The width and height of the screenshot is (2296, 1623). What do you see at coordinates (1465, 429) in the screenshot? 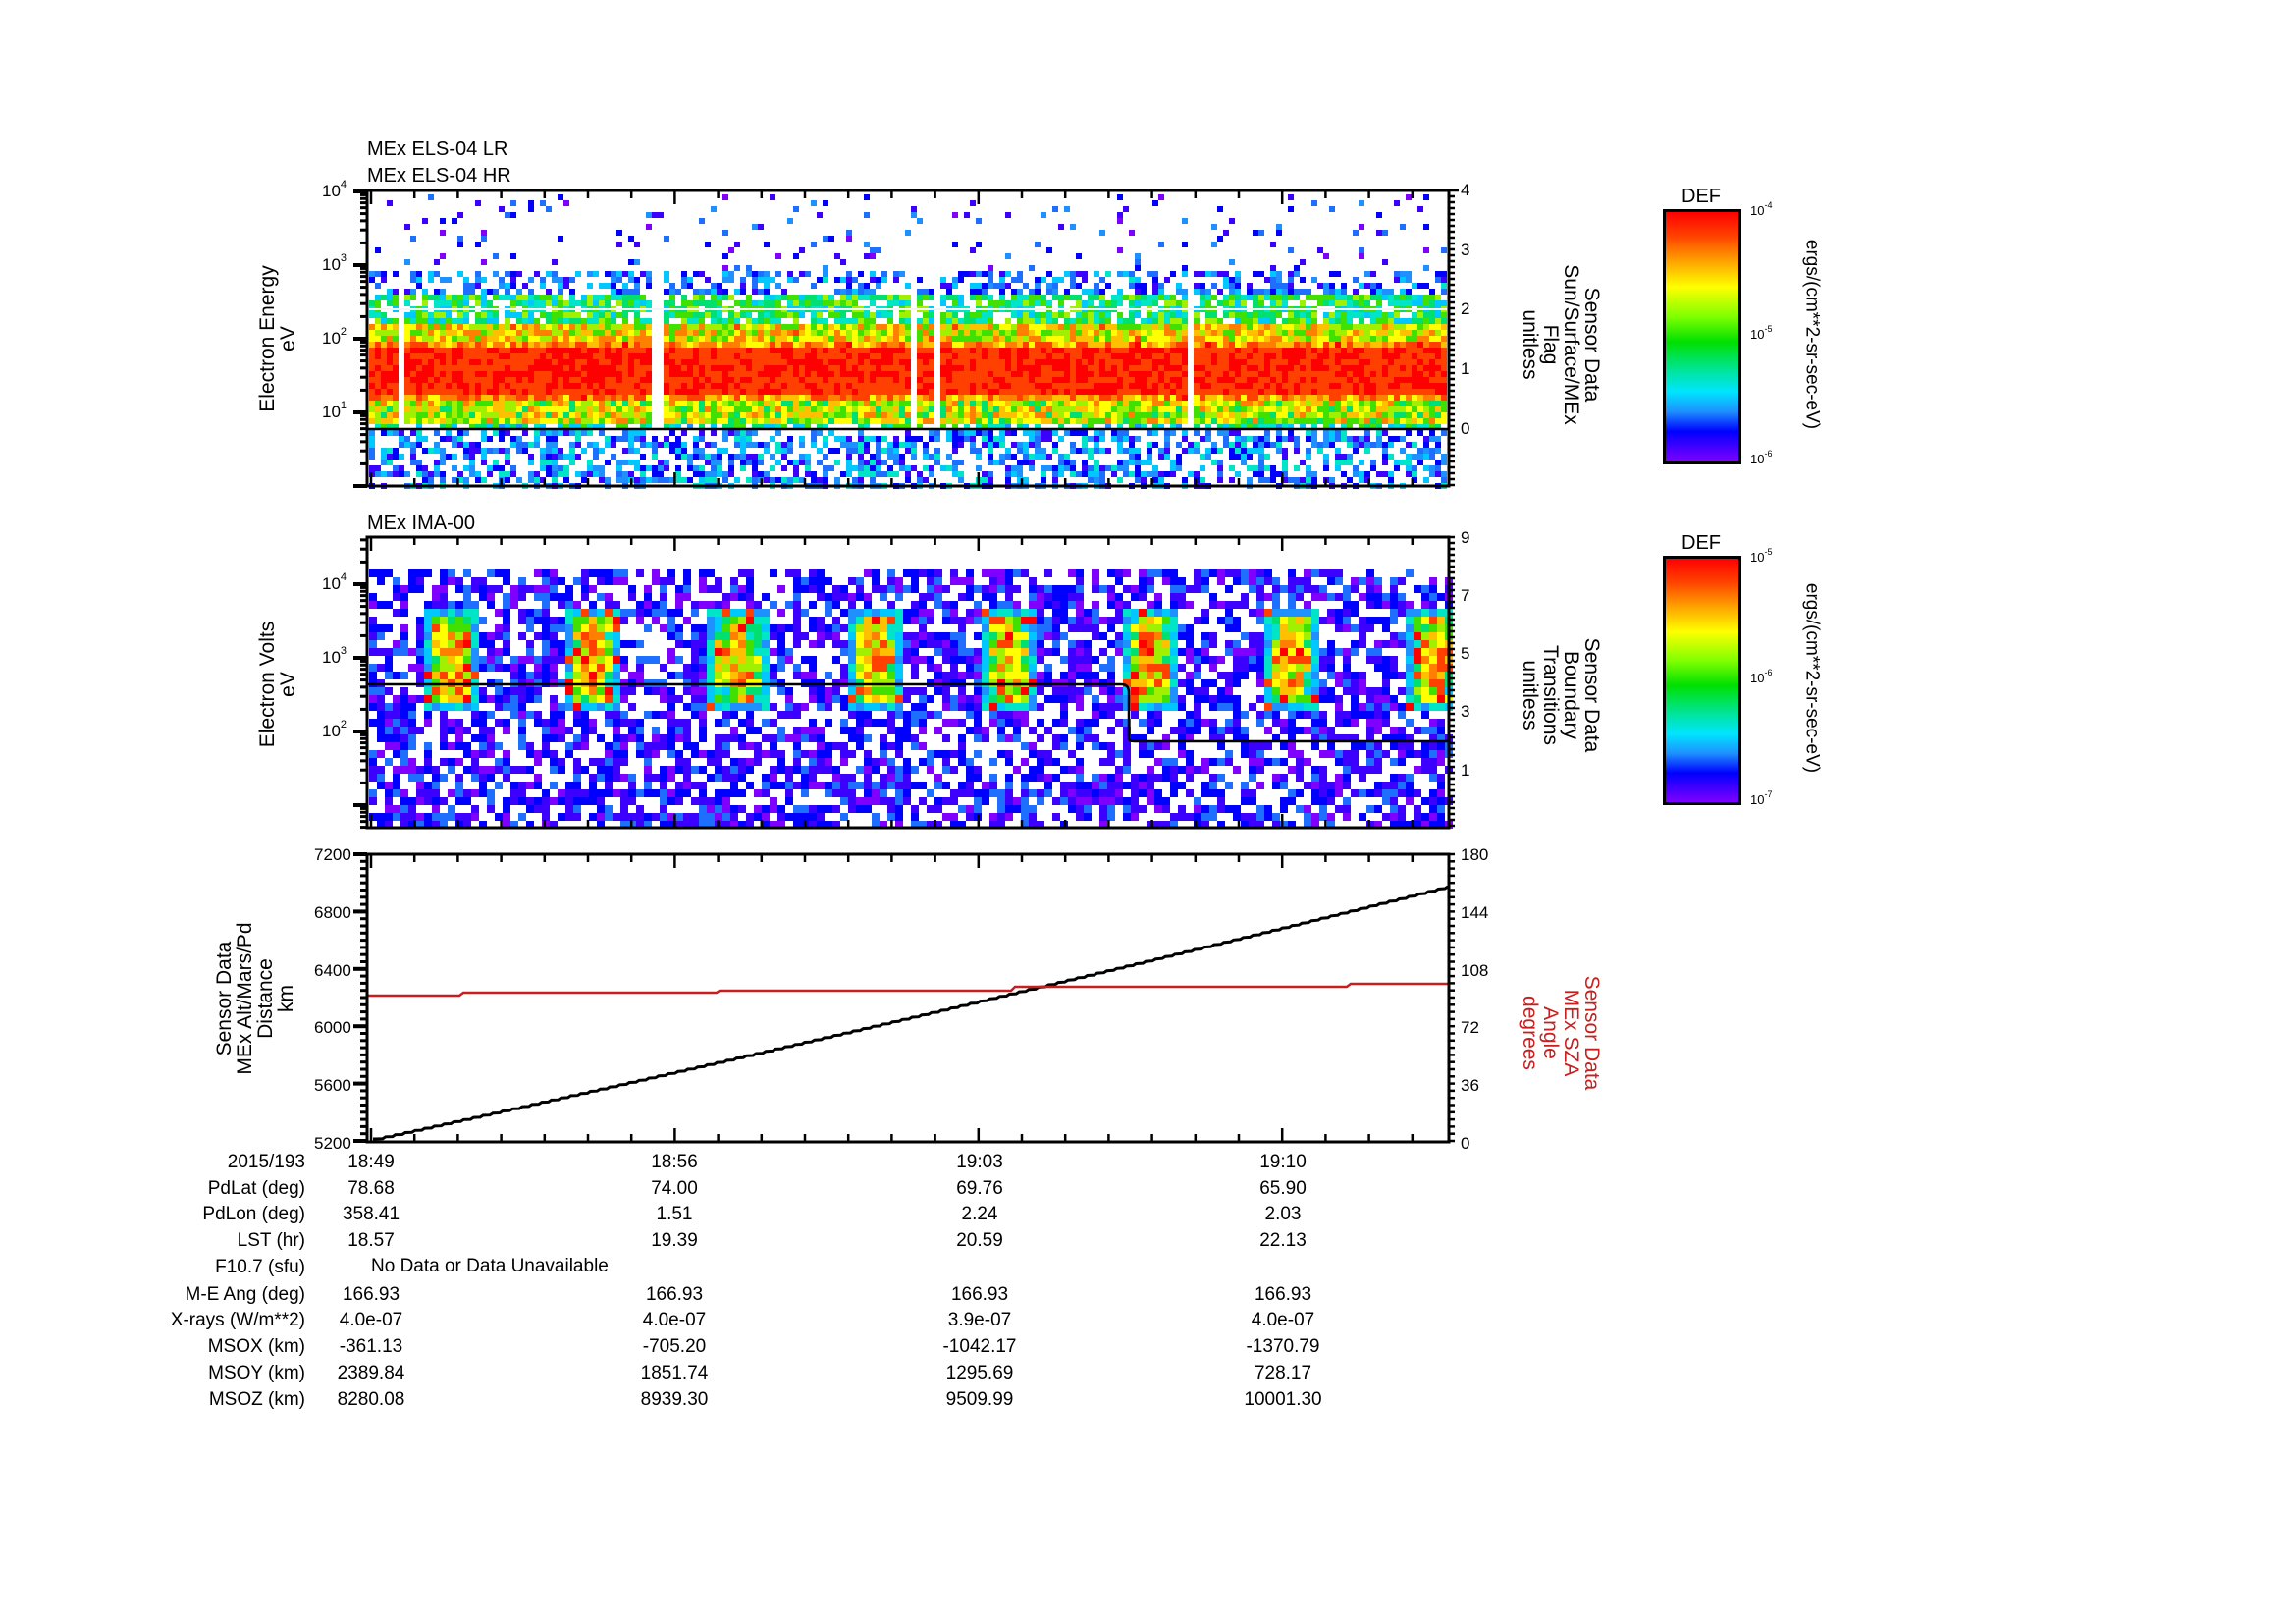
I see `els-rtick-0: 0` at bounding box center [1465, 429].